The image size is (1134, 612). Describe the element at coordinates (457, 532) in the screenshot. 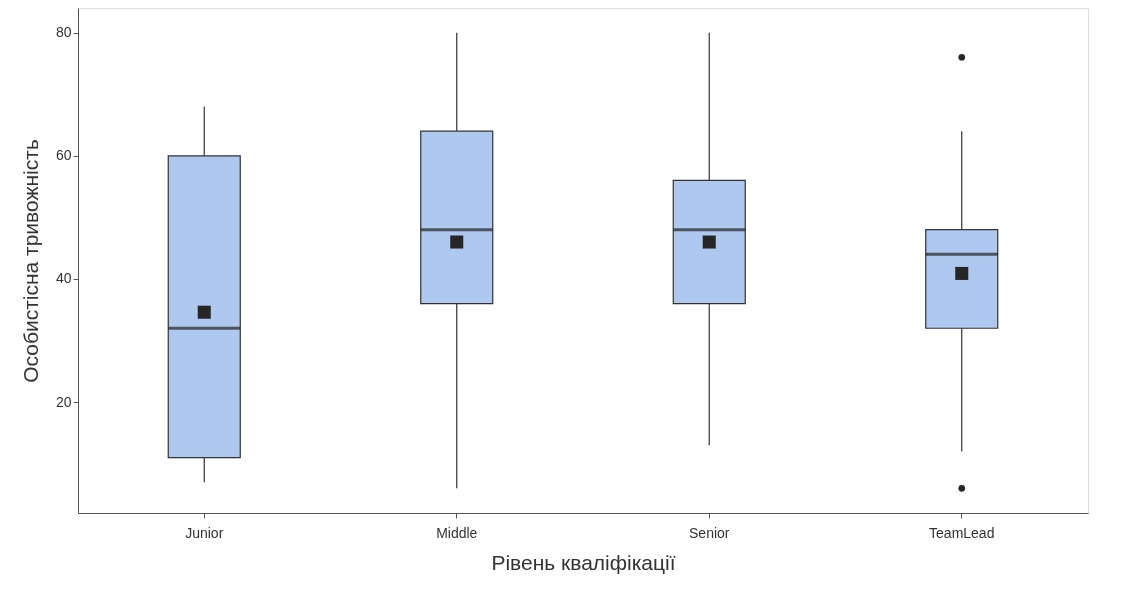

I see `x-tick-label: Middle` at that location.